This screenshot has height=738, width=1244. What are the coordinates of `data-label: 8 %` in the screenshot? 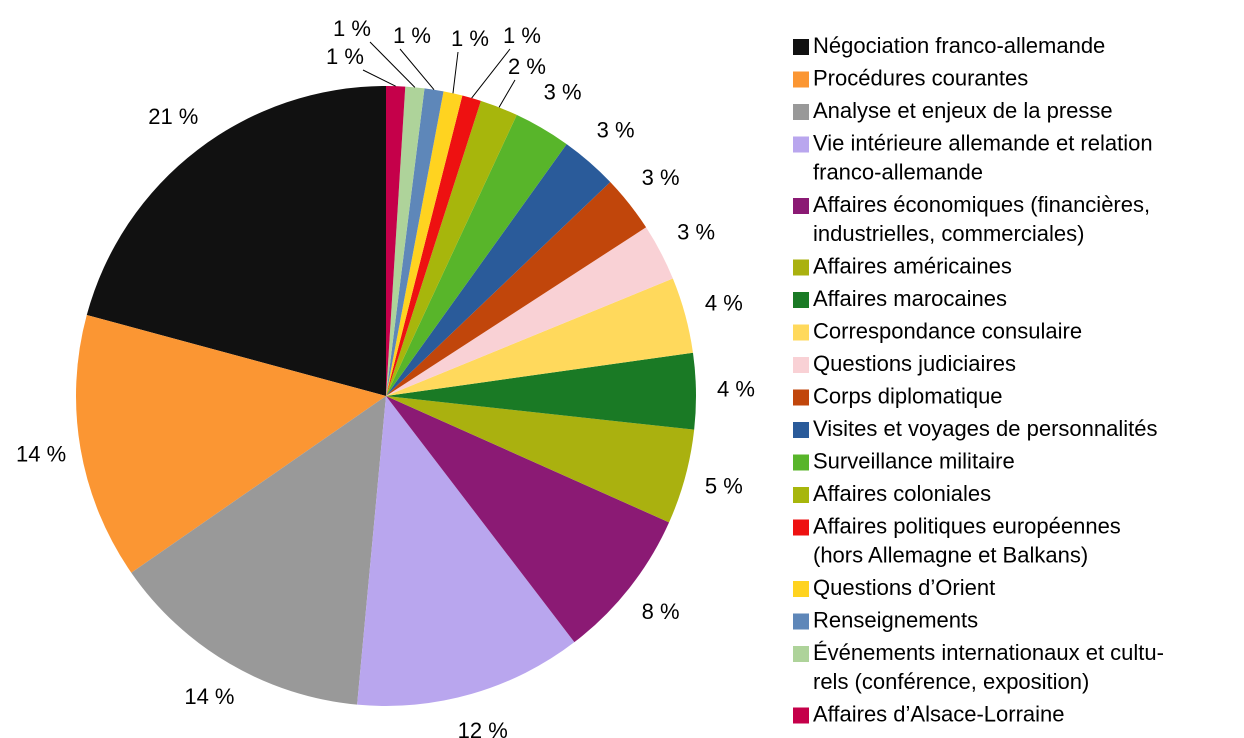 It's located at (661, 611).